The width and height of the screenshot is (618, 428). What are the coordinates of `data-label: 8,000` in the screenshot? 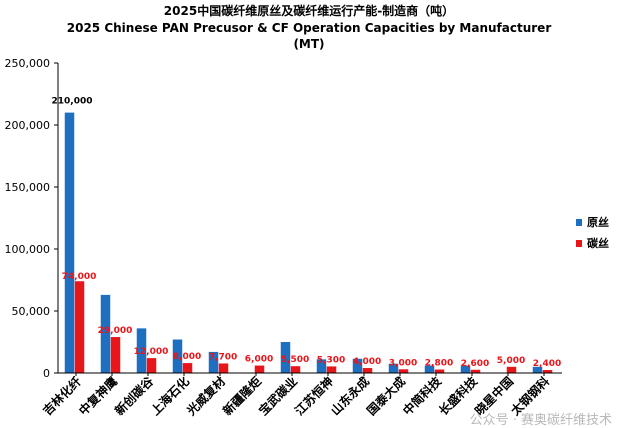 It's located at (187, 357).